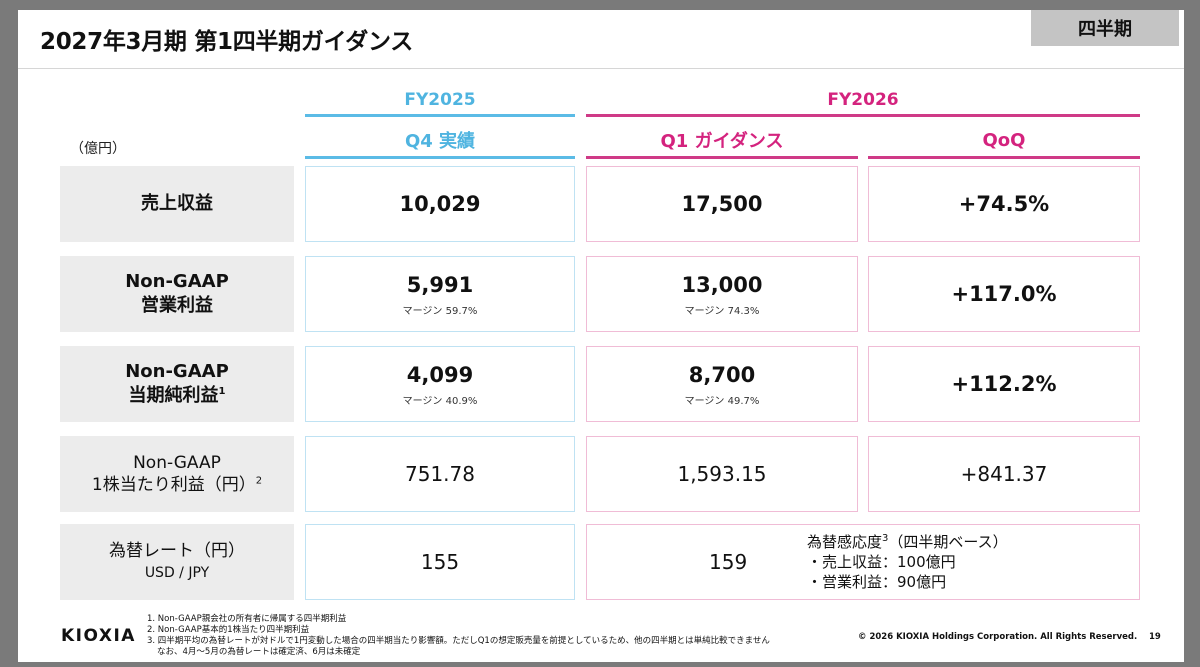  Describe the element at coordinates (222, 391) in the screenshot. I see `footnote-ref: 1` at that location.